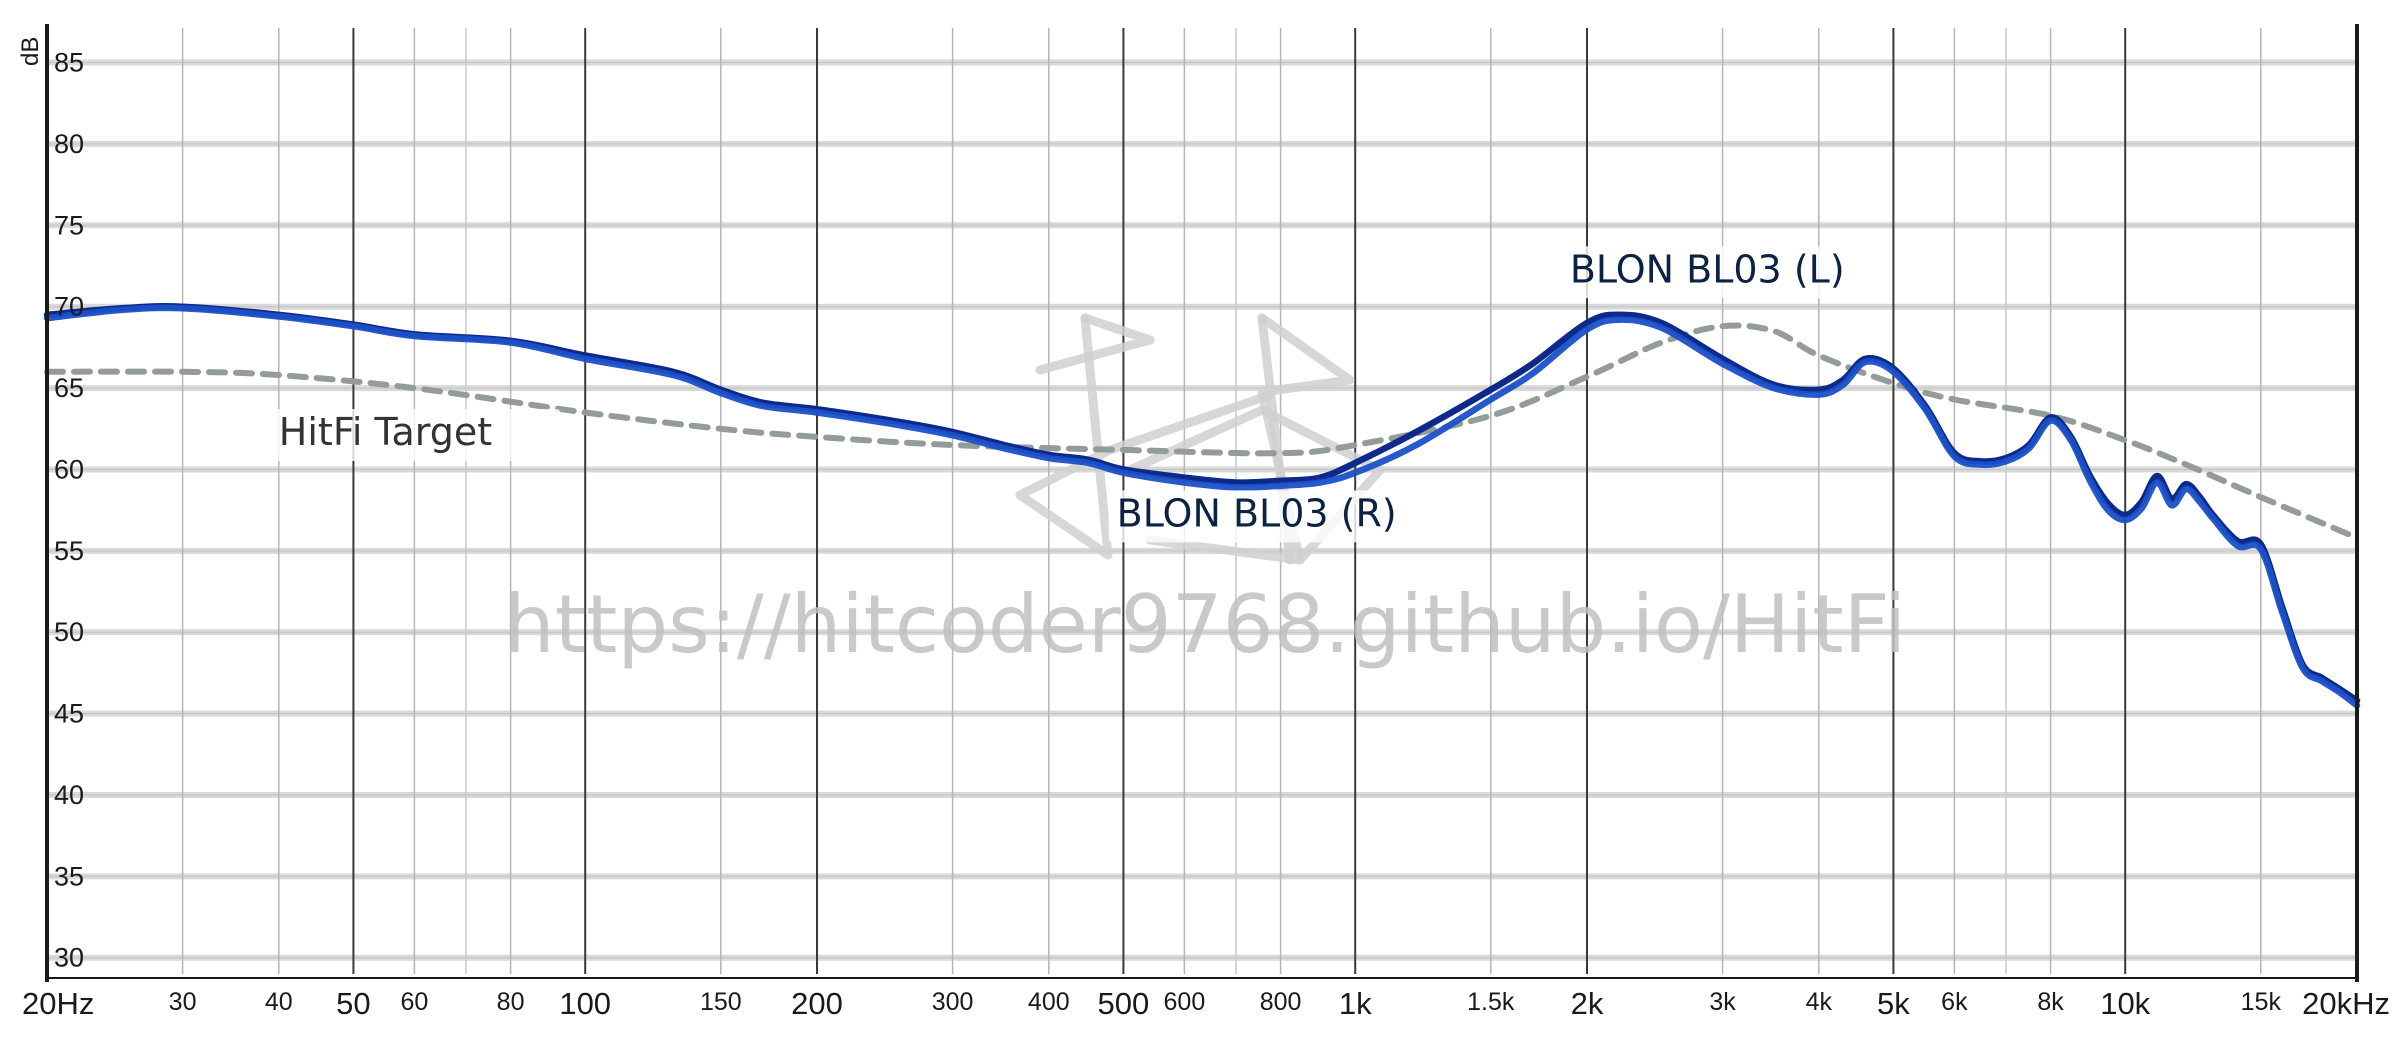 The height and width of the screenshot is (1038, 2400). I want to click on y-tick-label: 65, so click(69, 388).